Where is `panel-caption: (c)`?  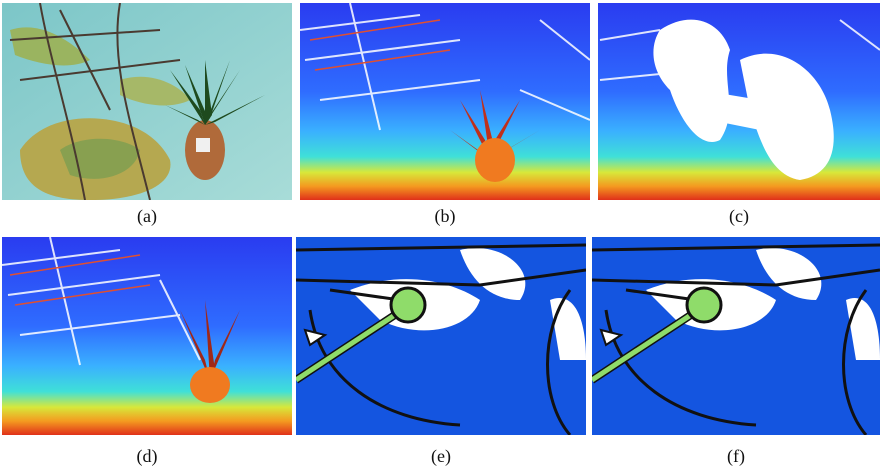 panel-caption: (c) is located at coordinates (739, 216).